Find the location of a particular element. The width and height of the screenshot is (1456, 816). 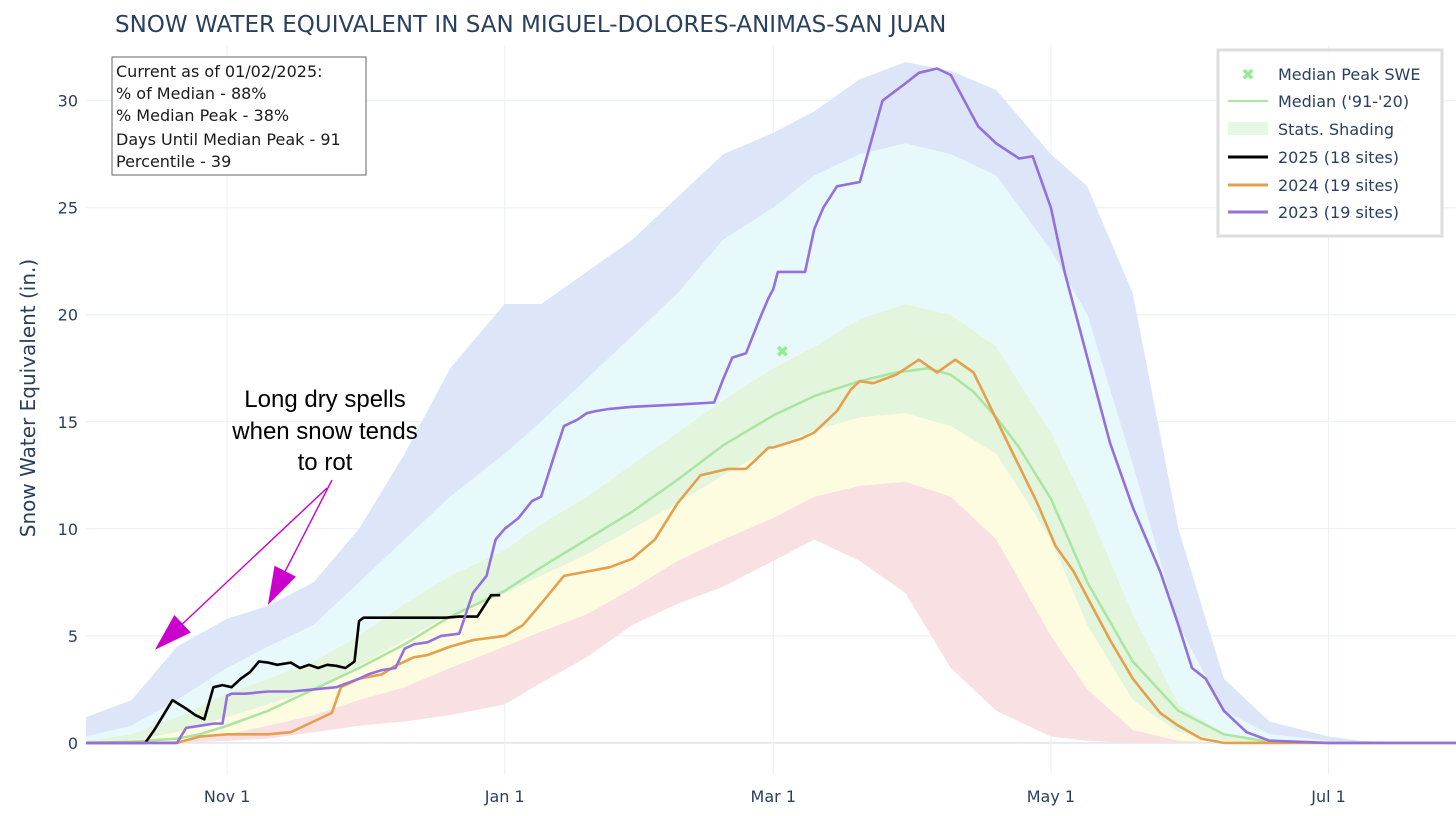

legend-item: 2025 (18 sites) is located at coordinates (1313, 157).